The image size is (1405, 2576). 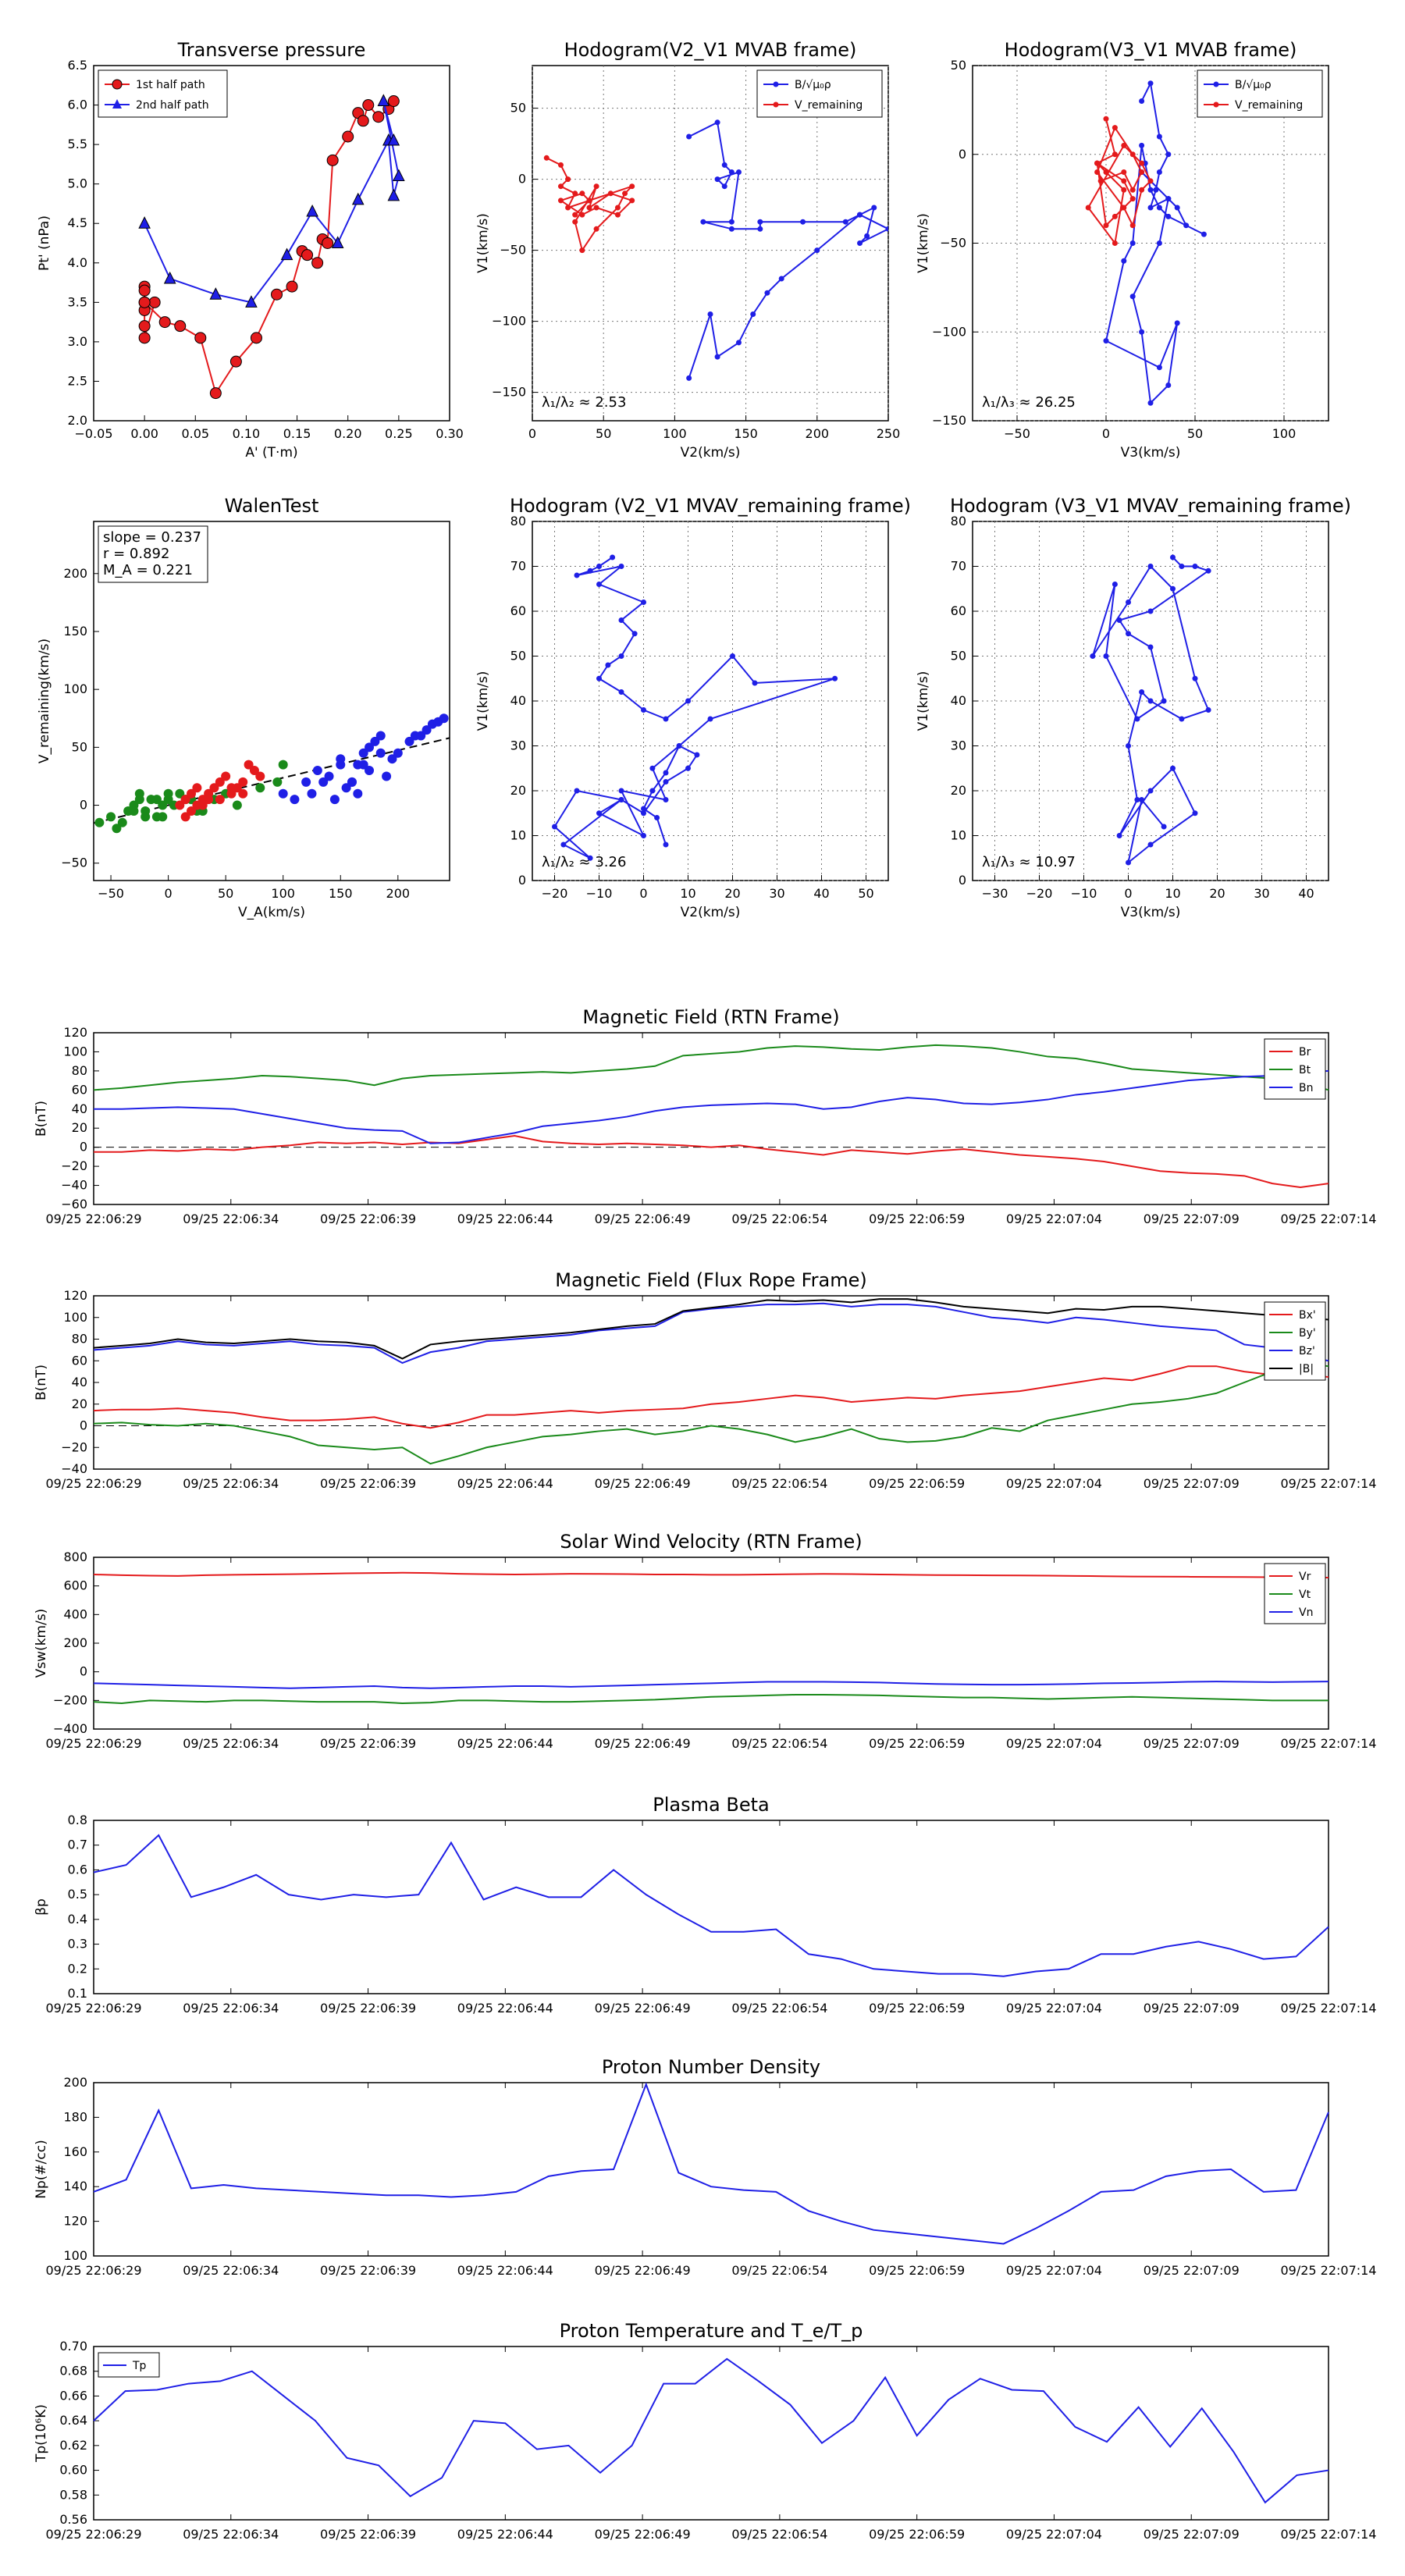 What do you see at coordinates (73, 2420) in the screenshot?
I see `y-tick-label: 0.64` at bounding box center [73, 2420].